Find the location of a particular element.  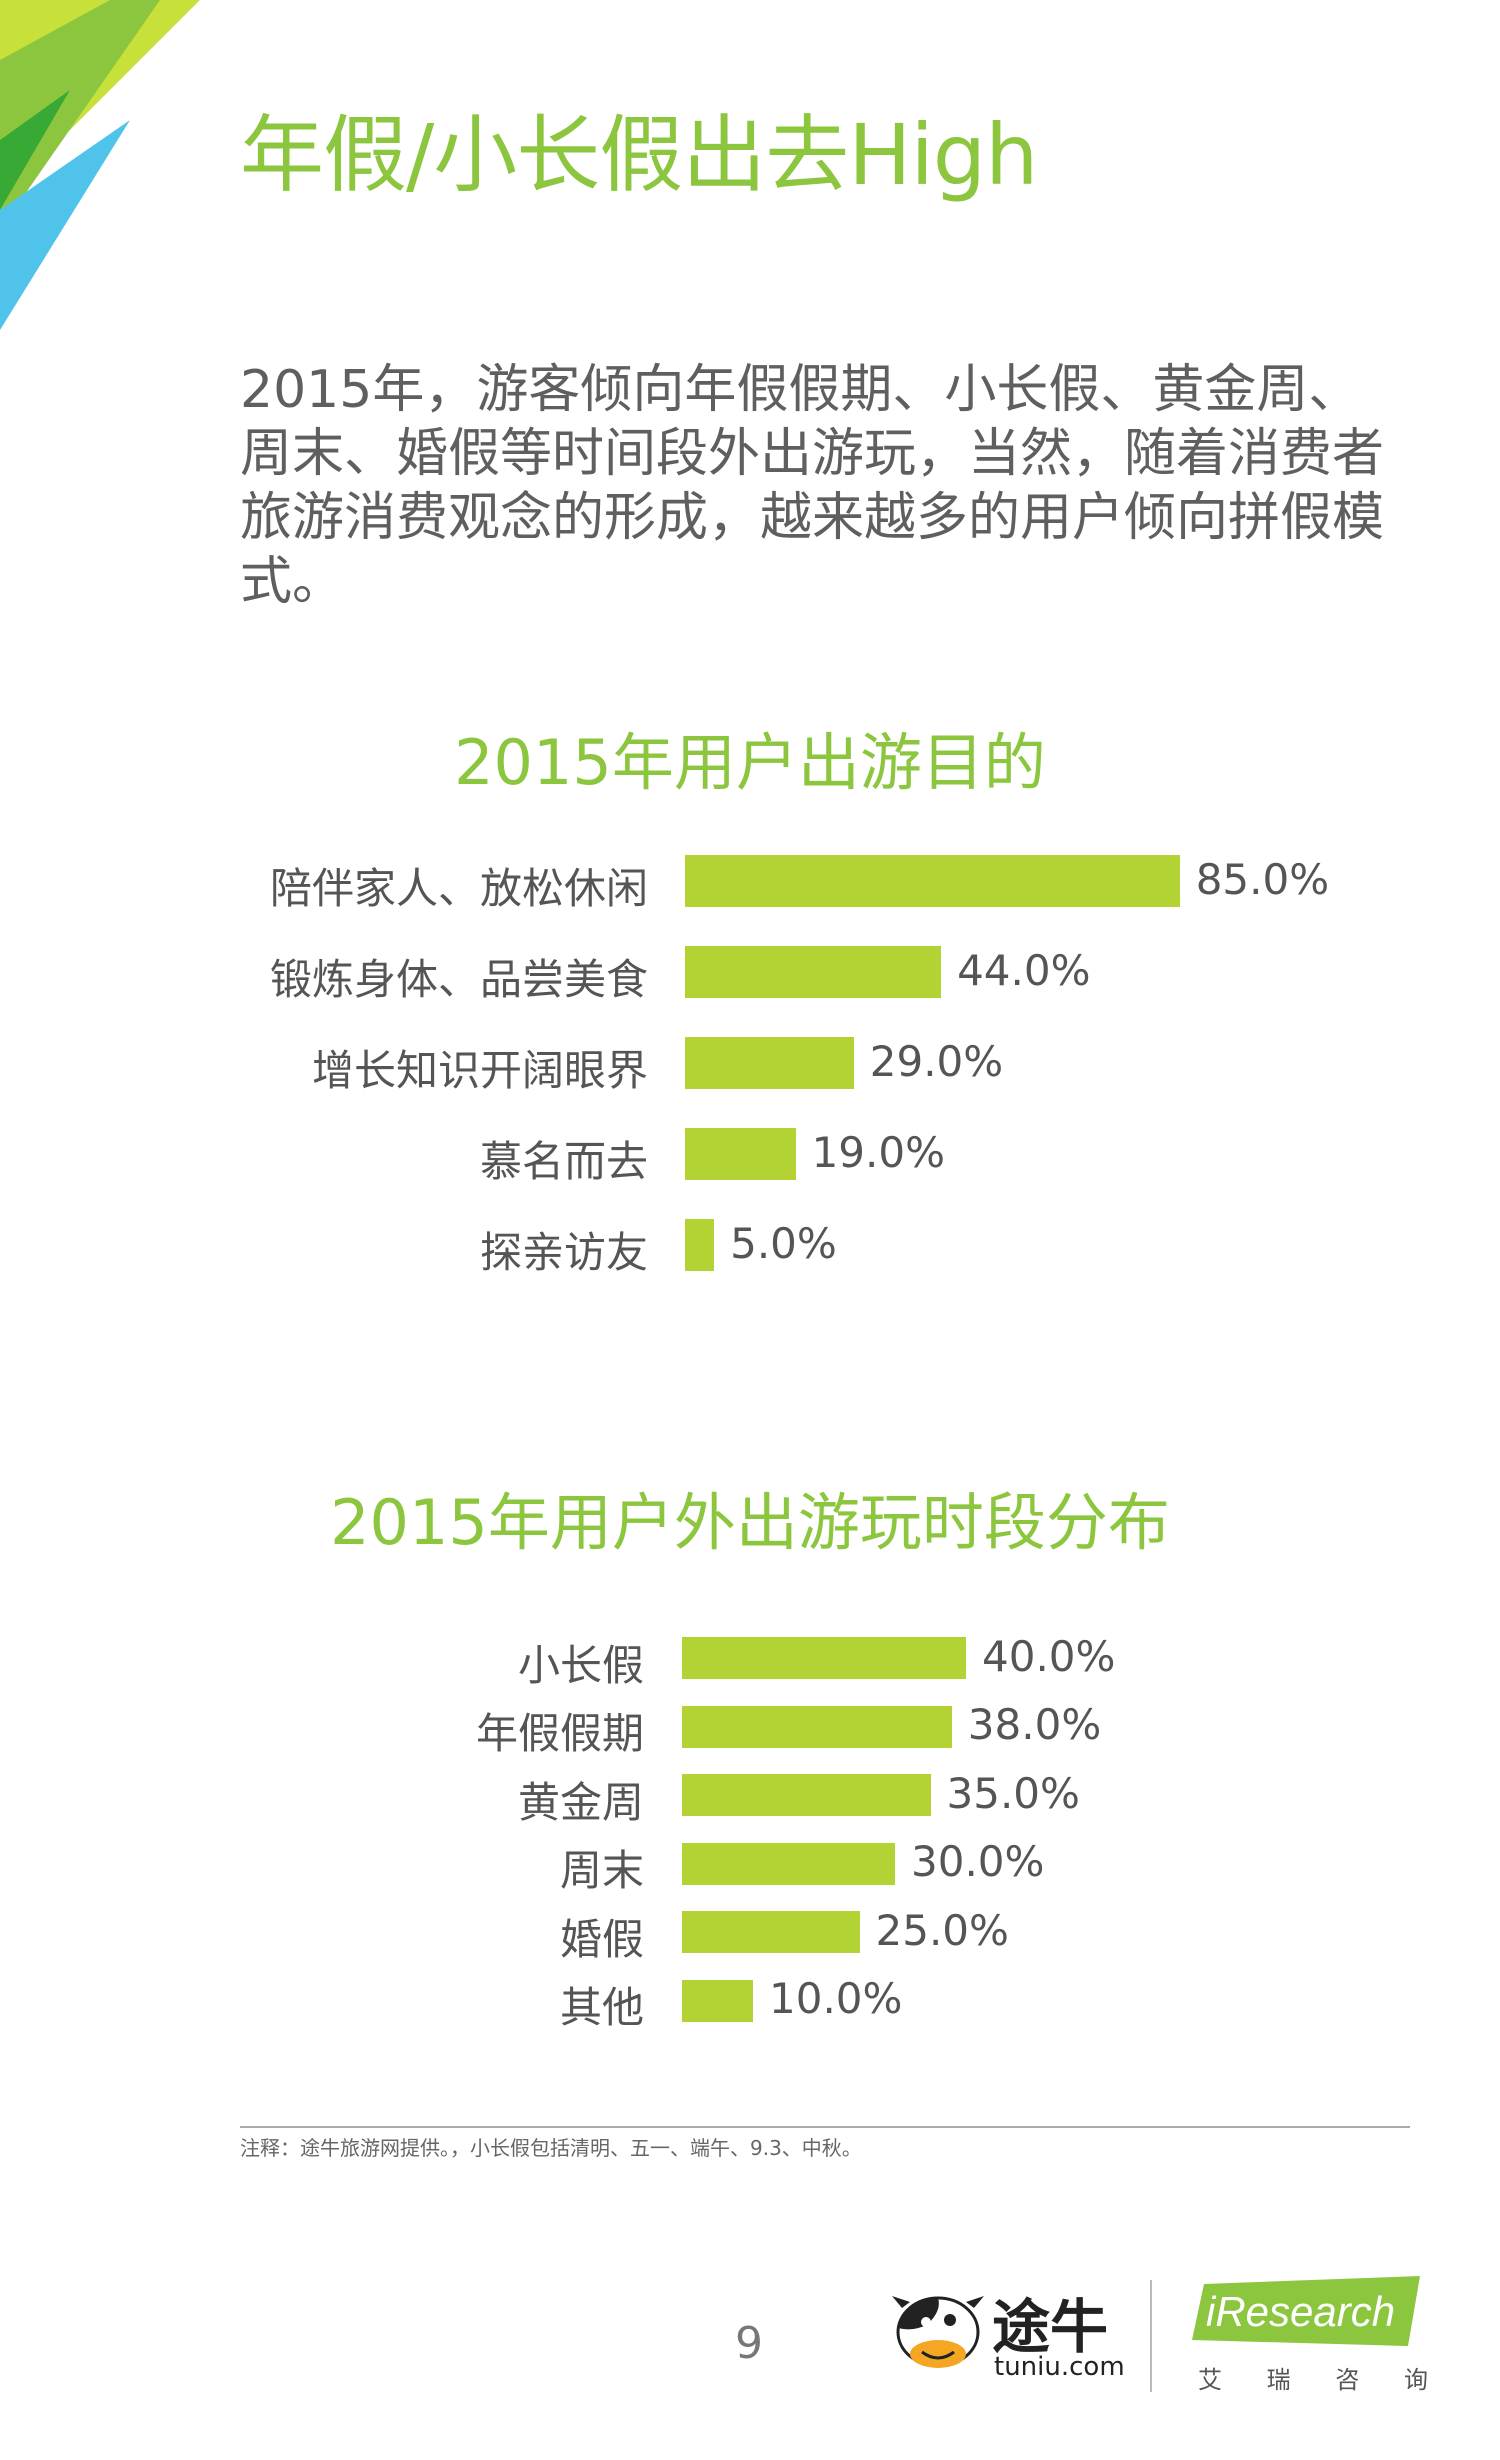

chart-title-purpose: 2015年用户出游目的 is located at coordinates (750, 762).